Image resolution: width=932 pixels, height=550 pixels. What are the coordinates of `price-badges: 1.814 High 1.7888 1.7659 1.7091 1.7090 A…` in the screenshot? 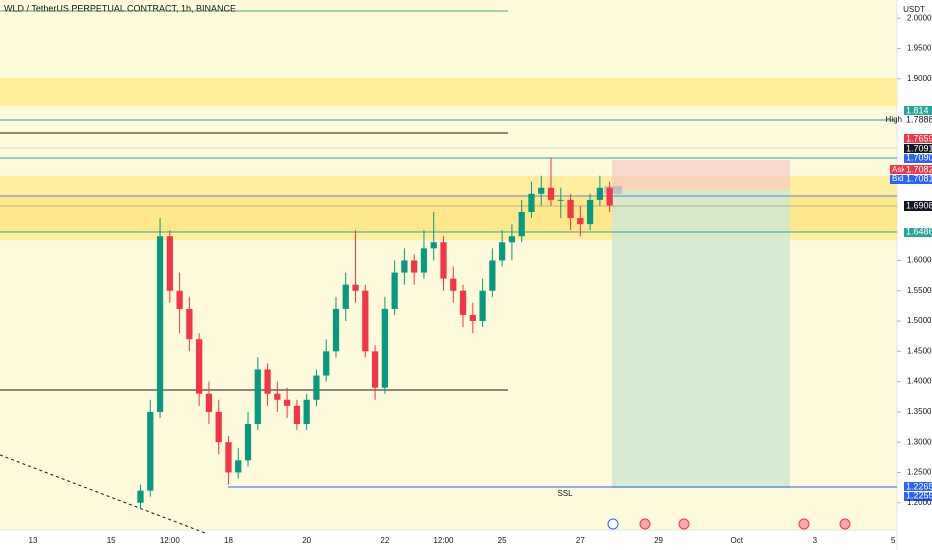 It's located at (909, 303).